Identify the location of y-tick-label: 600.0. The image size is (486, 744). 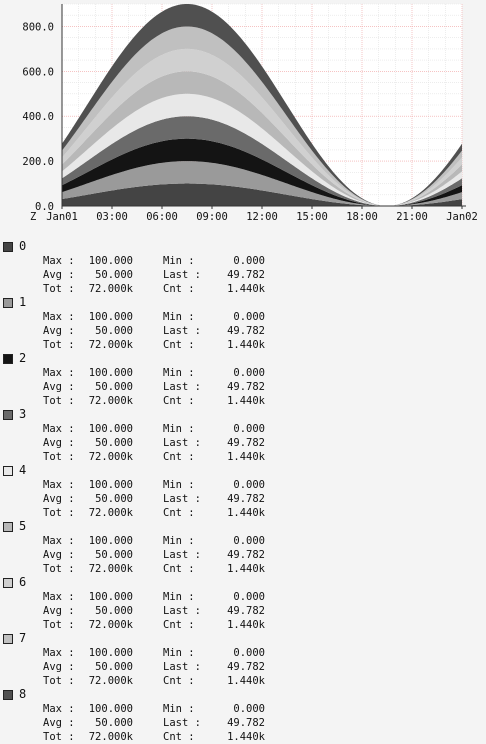
(38, 72).